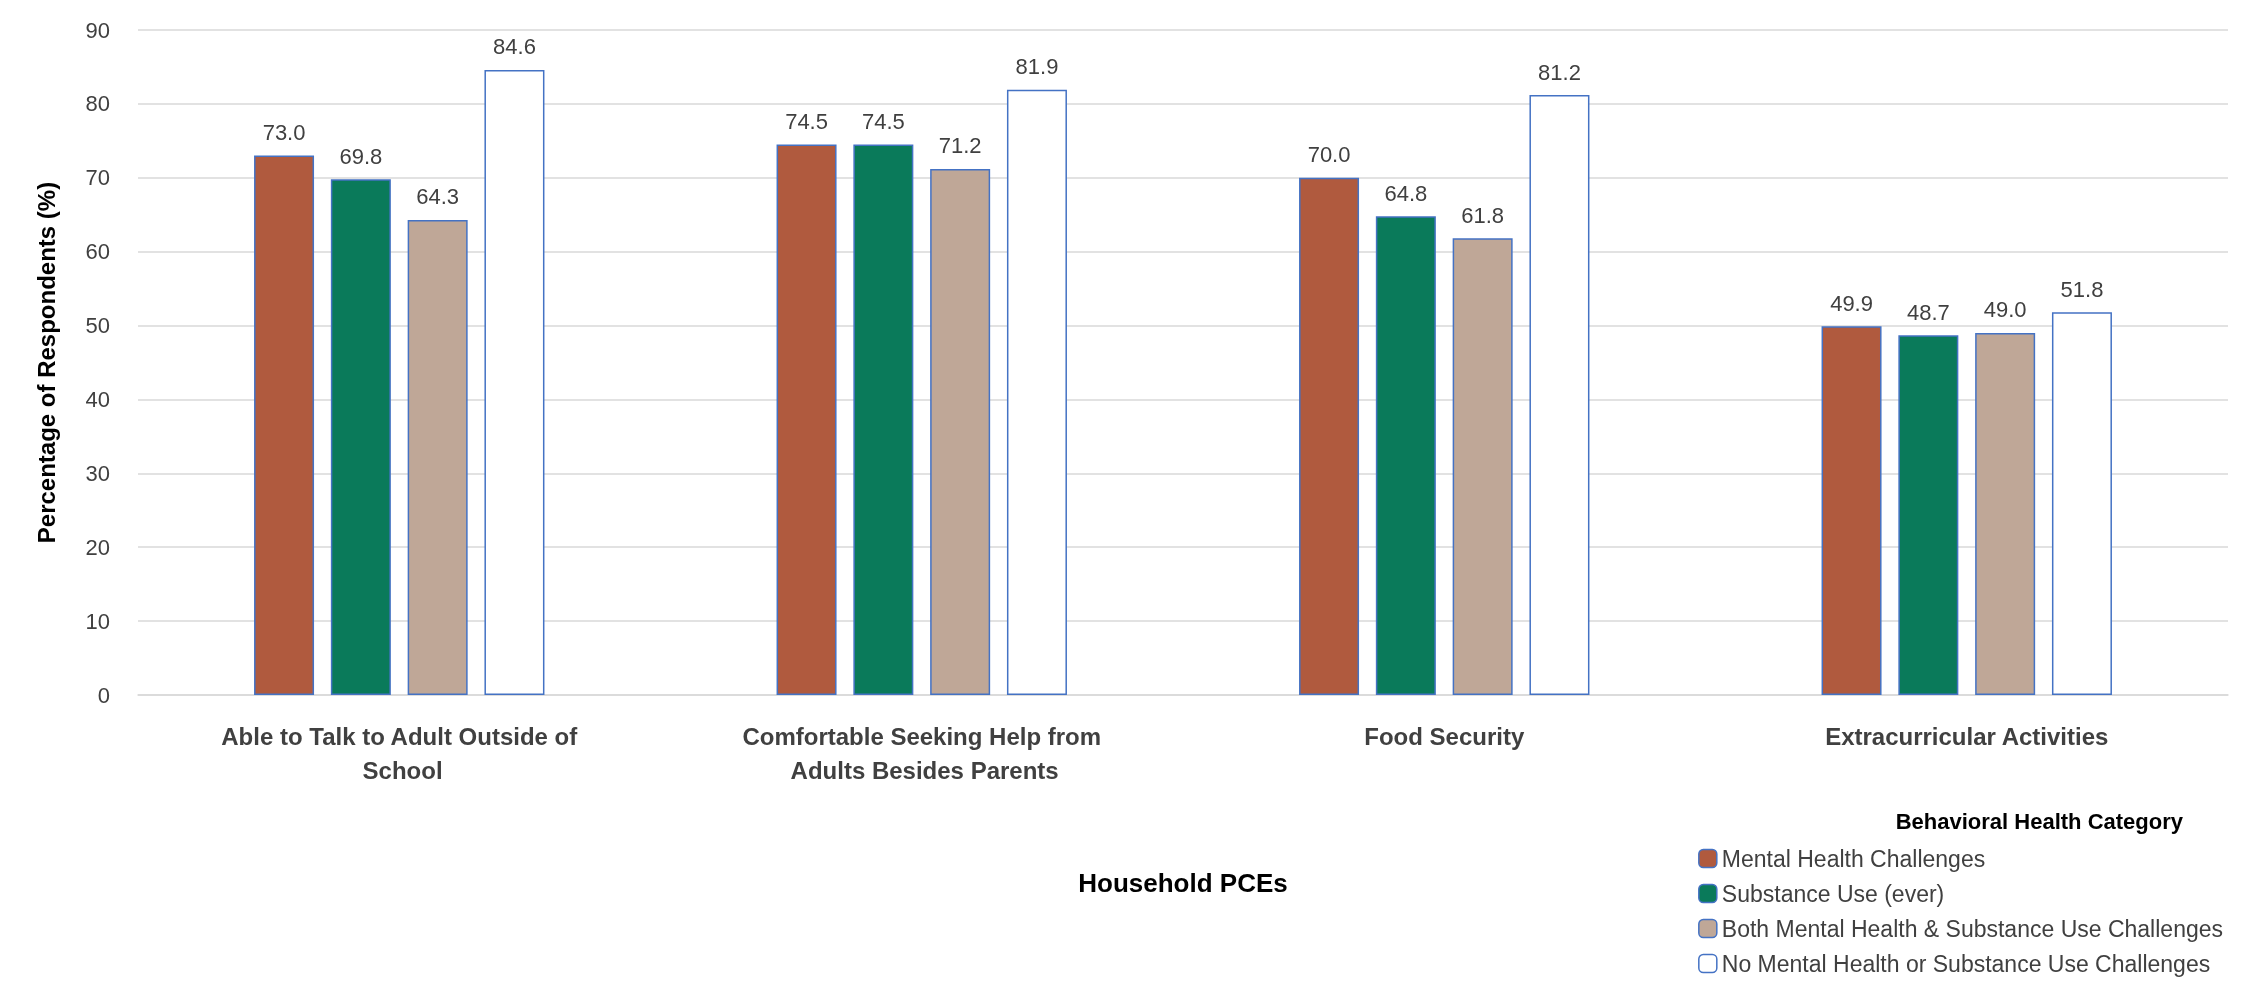 The height and width of the screenshot is (990, 2246). I want to click on y-tick-label: 50, so click(97, 326).